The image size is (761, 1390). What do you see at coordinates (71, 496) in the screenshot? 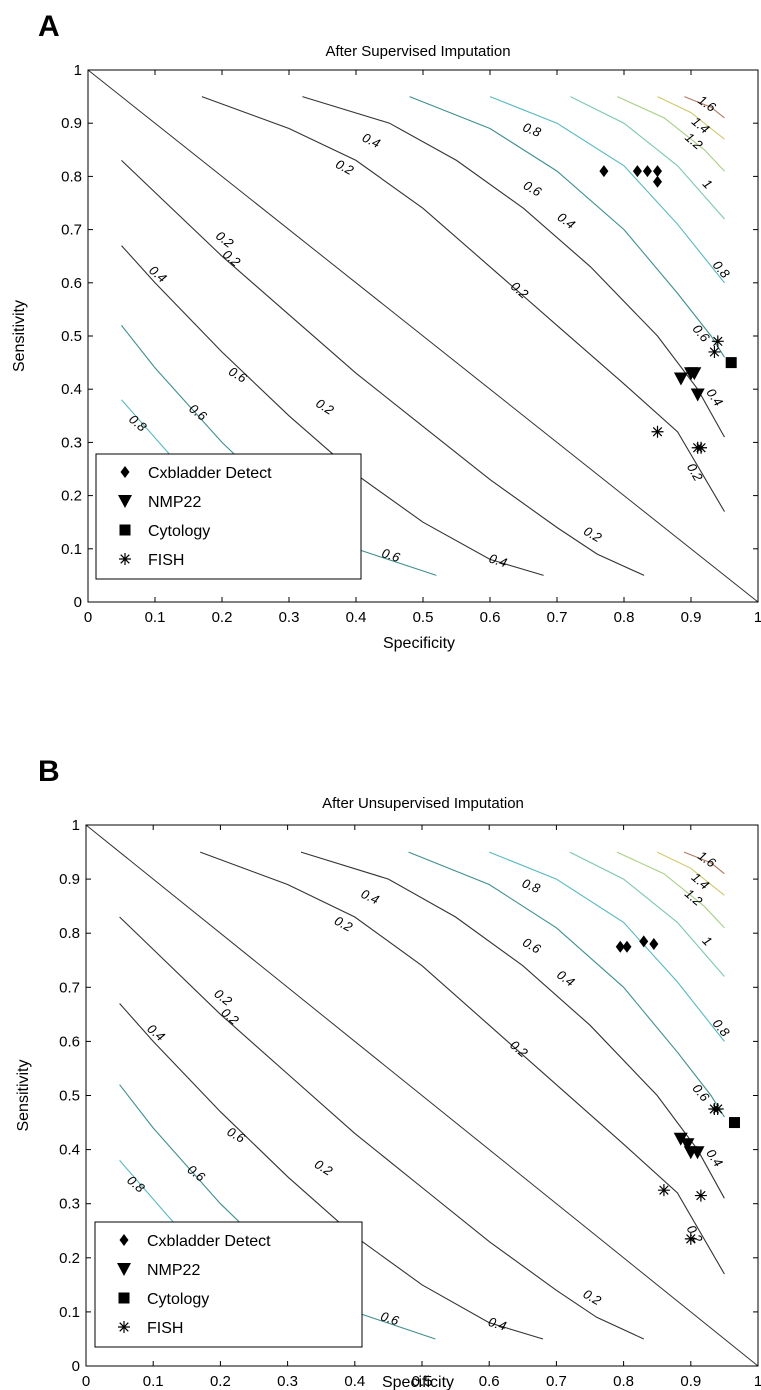
I see `y-tick-label: 0.2` at bounding box center [71, 496].